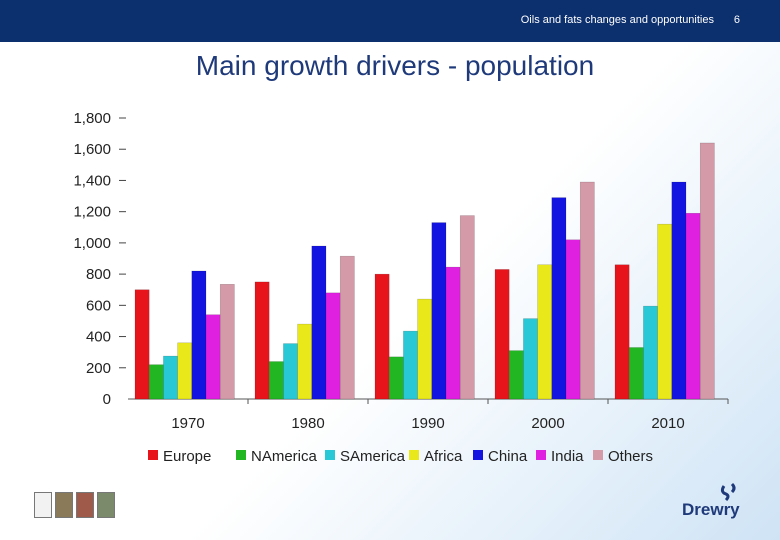  Describe the element at coordinates (107, 399) in the screenshot. I see `y-tick-label: 0` at that location.